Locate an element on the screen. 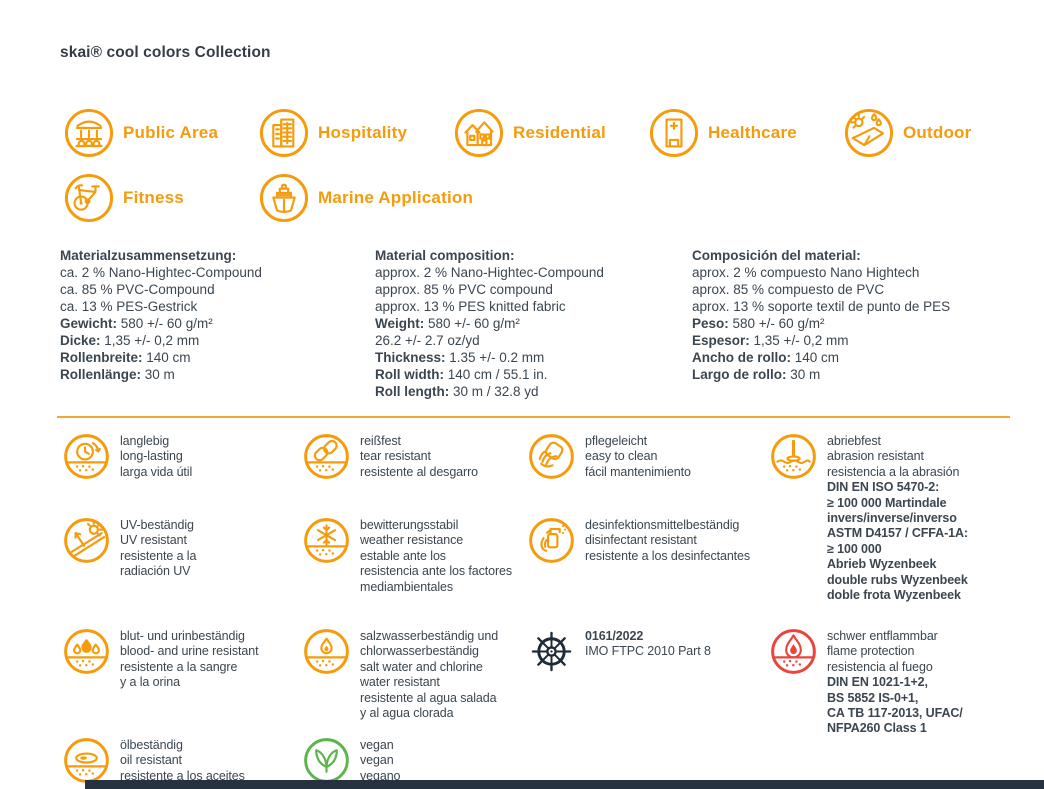 This screenshot has height=789, width=1044. material-line-value: 30 m is located at coordinates (158, 374).